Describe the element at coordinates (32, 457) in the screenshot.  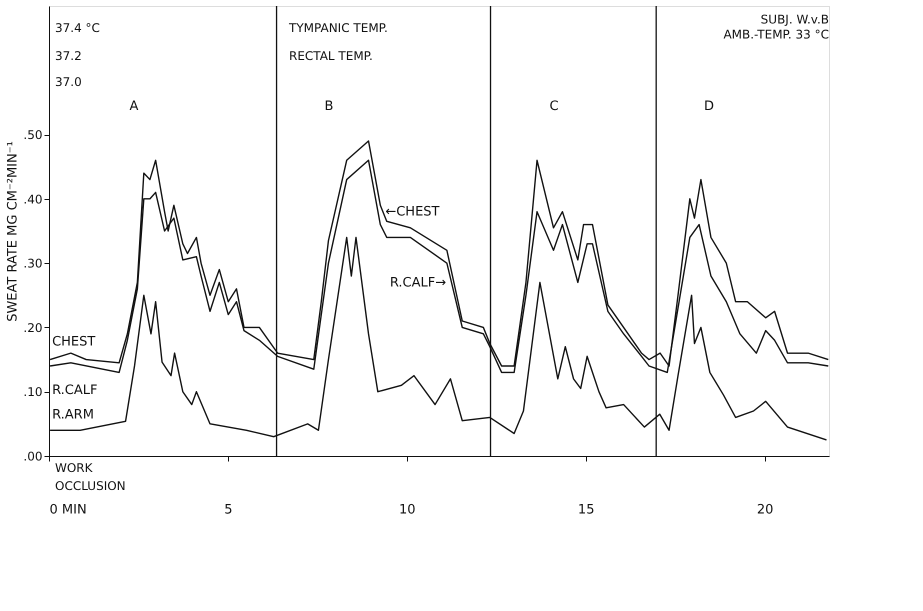
I see `y-tick-label: .00` at that location.